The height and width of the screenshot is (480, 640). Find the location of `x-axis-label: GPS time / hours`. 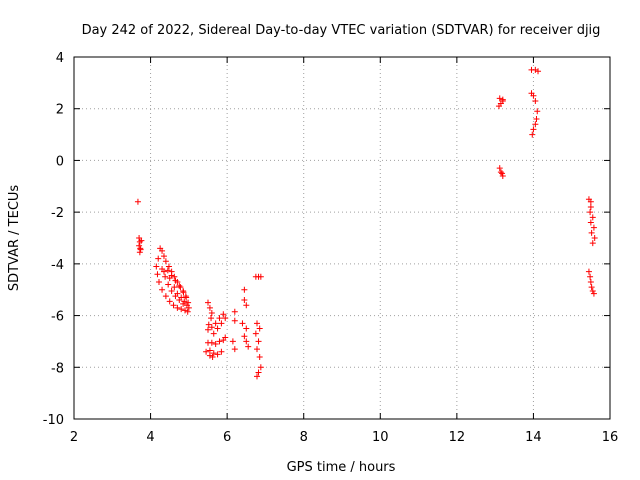

x-axis-label: GPS time / hours is located at coordinates (341, 467).